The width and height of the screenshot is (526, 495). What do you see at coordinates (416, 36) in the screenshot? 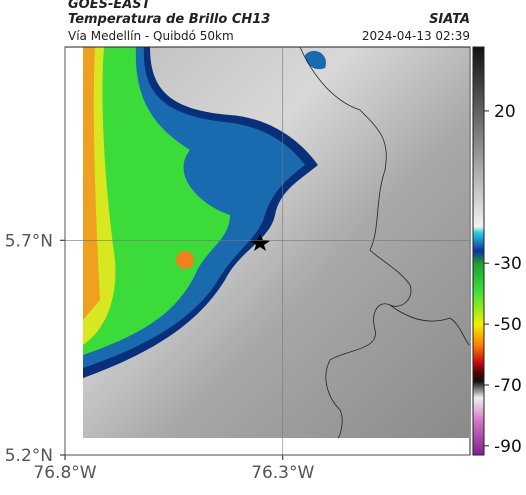
I see `timestamp: 2024-04-13 02:39` at bounding box center [416, 36].